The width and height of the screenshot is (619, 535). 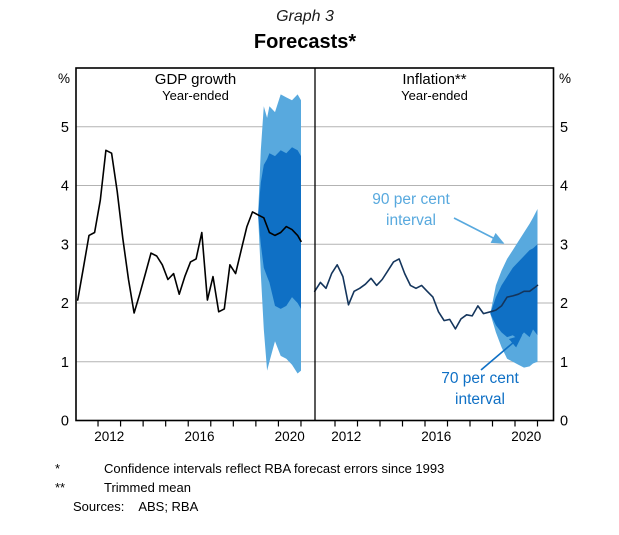 What do you see at coordinates (189, 231) in the screenshot?
I see `gdp-line` at bounding box center [189, 231].